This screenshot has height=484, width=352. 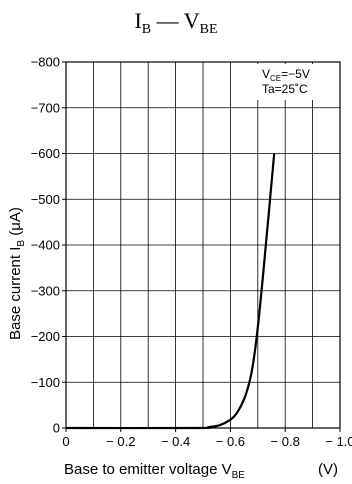 I want to click on x-tick-label: − 0.2, so click(x=120, y=441).